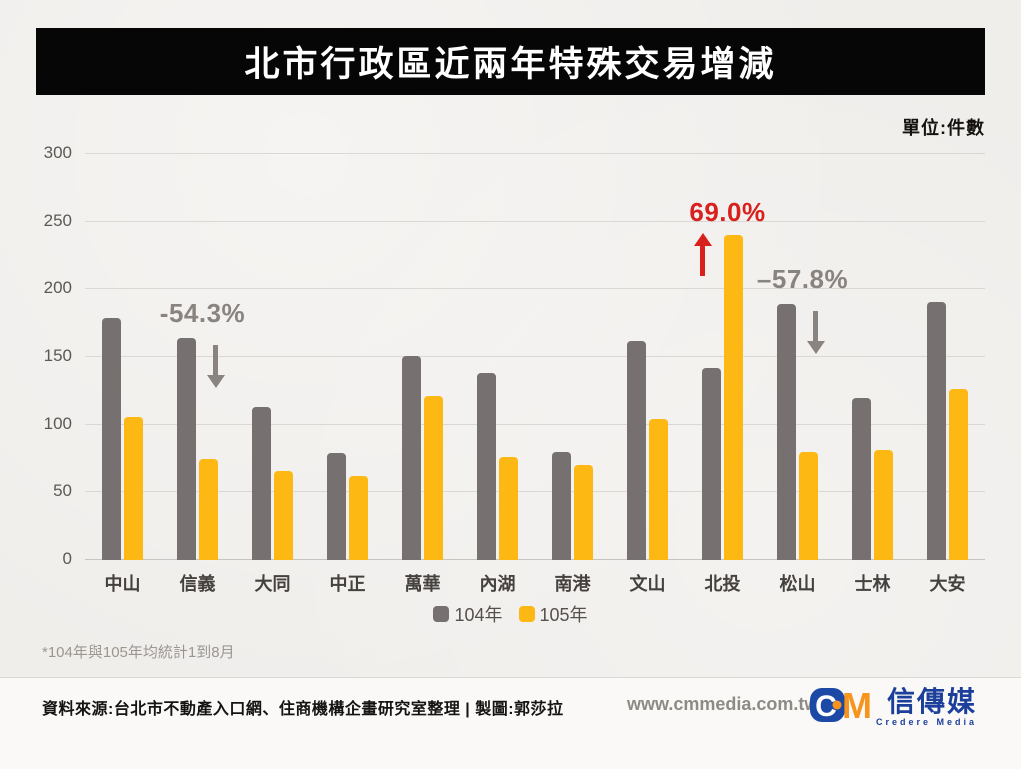 This screenshot has height=769, width=1021. What do you see at coordinates (197, 584) in the screenshot?
I see `x-label-信義: 信義` at bounding box center [197, 584].